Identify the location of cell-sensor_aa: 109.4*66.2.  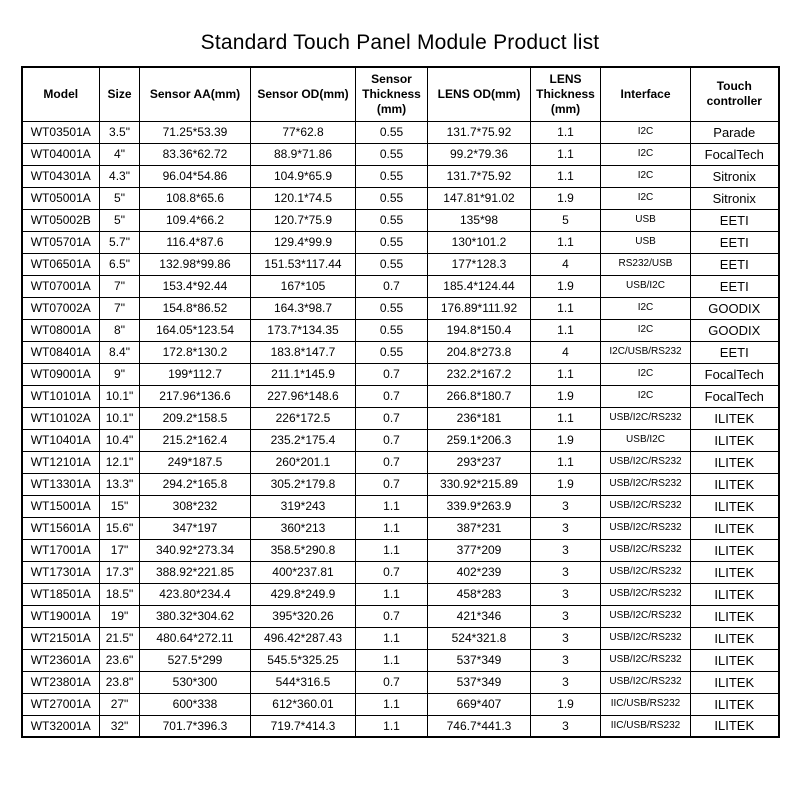
(195, 220).